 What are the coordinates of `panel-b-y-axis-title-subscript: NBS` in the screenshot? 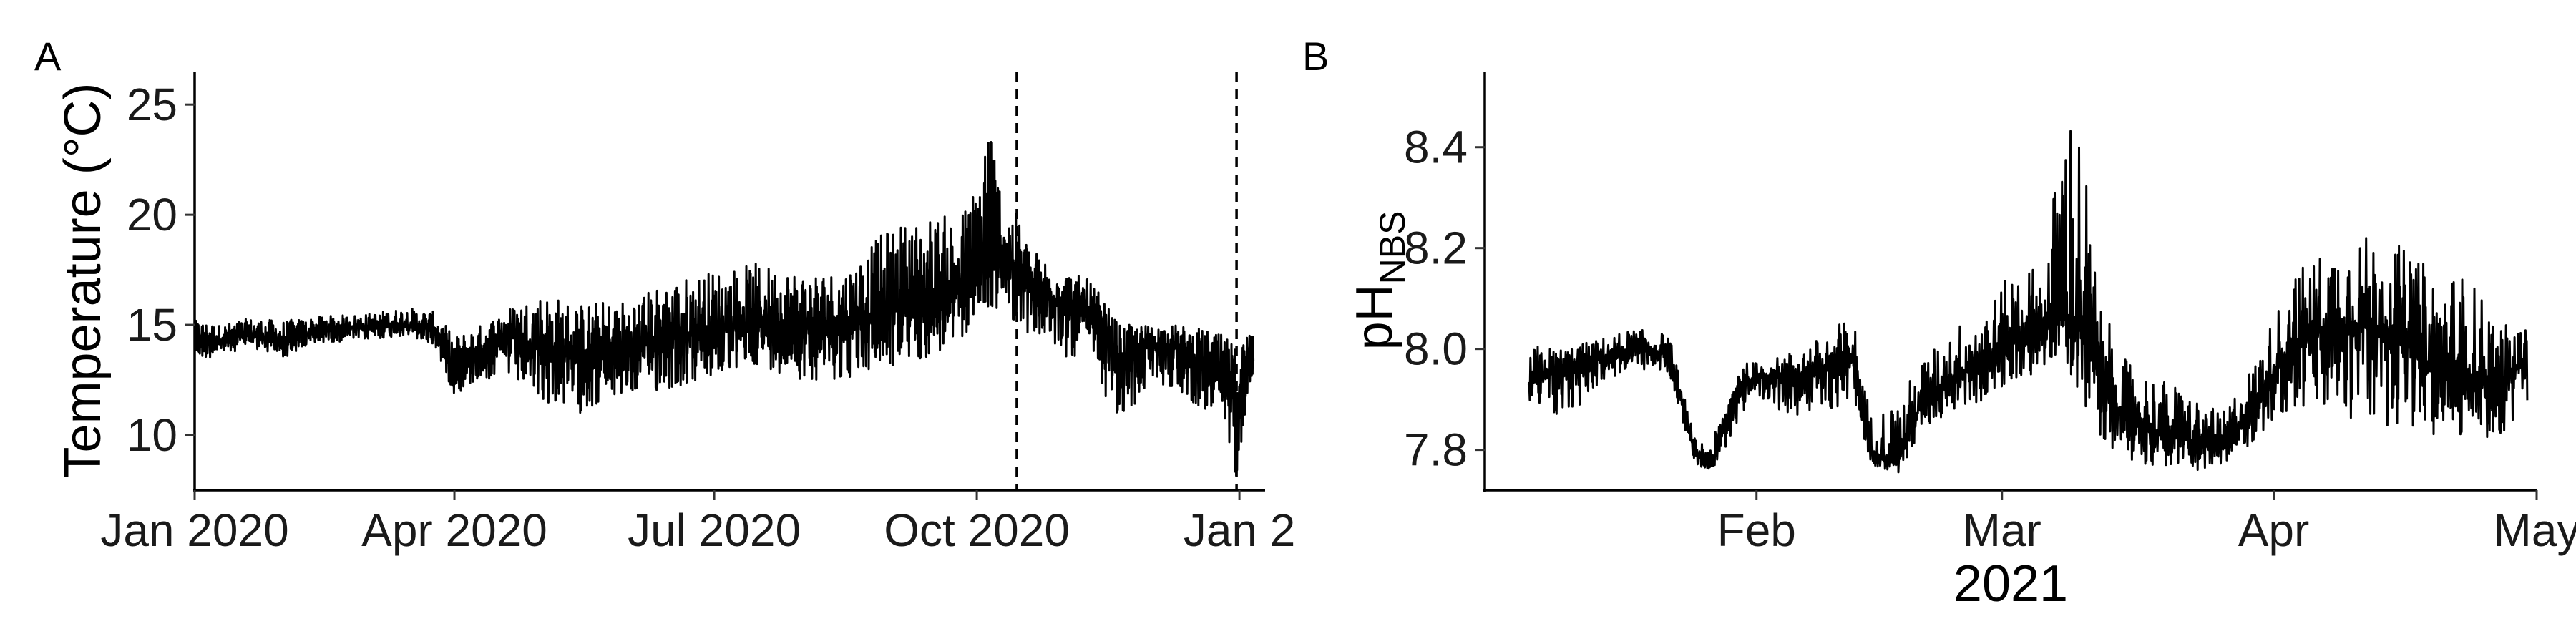 It's located at (1392, 248).